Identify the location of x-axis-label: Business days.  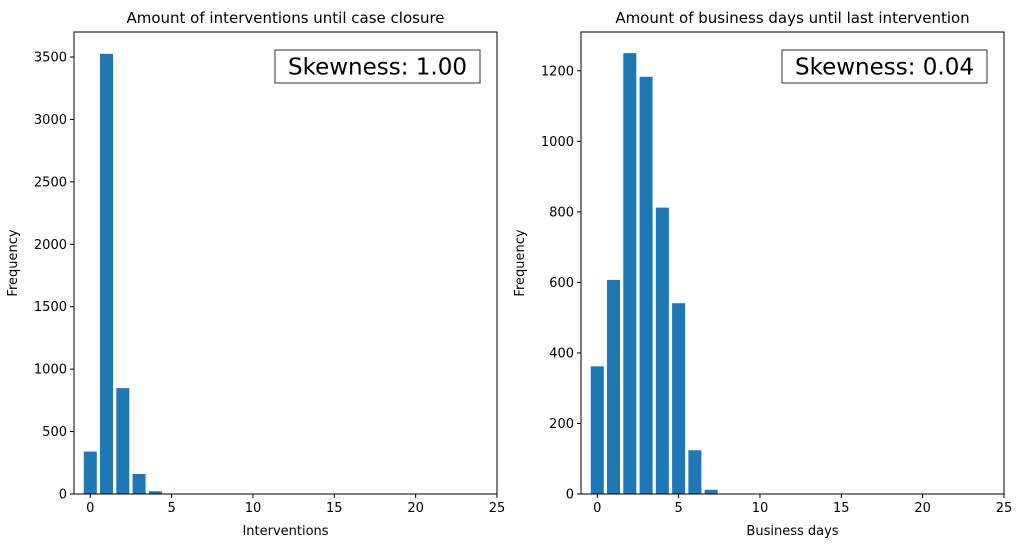
(792, 531).